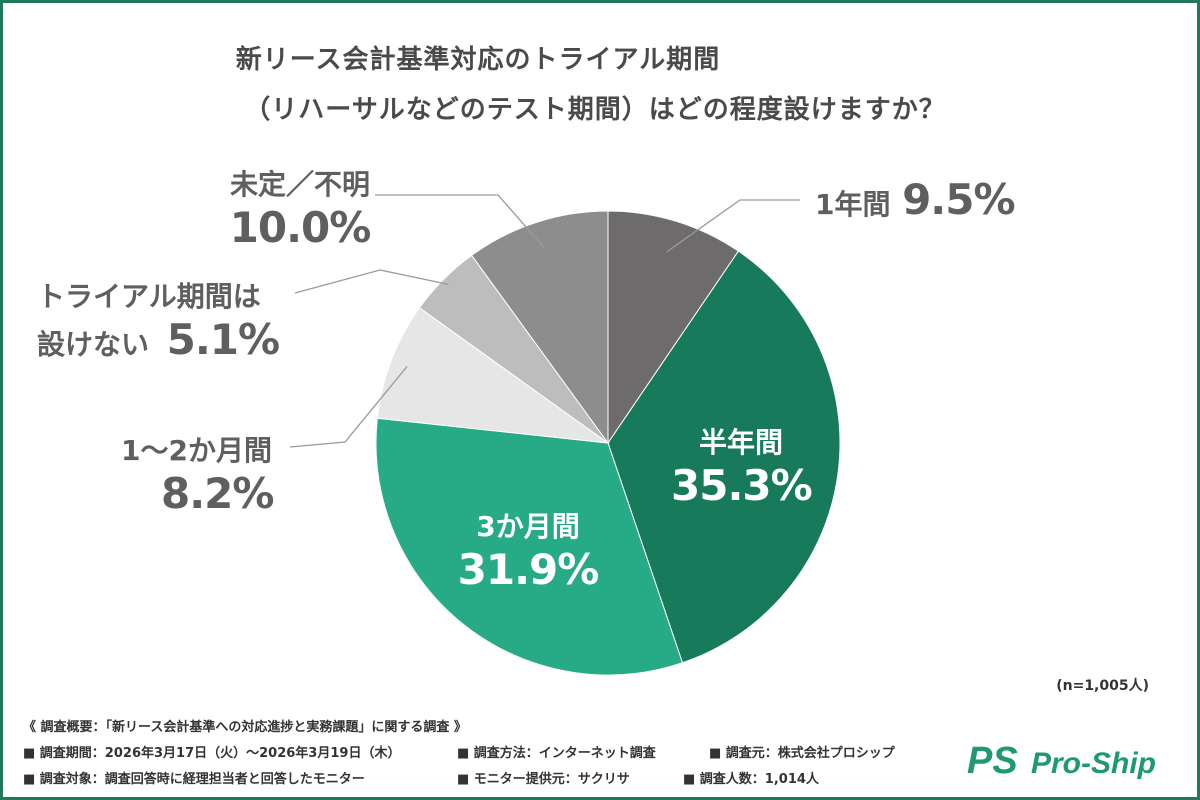 This screenshot has height=800, width=1200. Describe the element at coordinates (93, 344) in the screenshot. I see `label-no-trial-name-line2: 設けない` at that location.